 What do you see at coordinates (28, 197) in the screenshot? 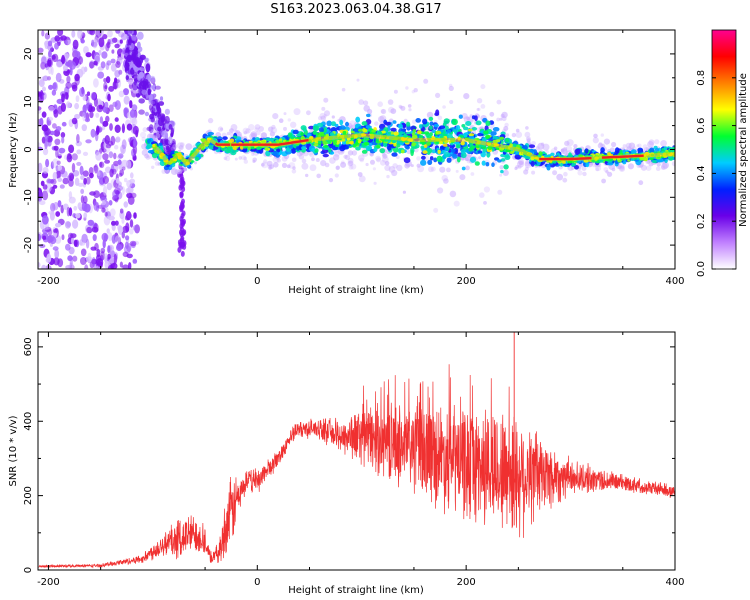
I see `y-tick-label: -10` at bounding box center [28, 197].